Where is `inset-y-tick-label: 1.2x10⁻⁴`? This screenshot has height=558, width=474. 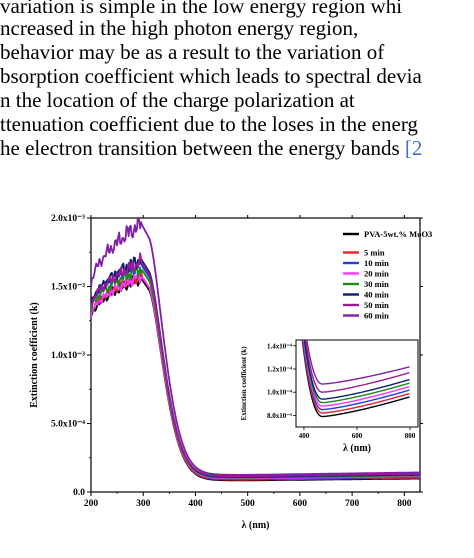 inset-y-tick-label: 1.2x10⁻⁴ is located at coordinates (280, 370).